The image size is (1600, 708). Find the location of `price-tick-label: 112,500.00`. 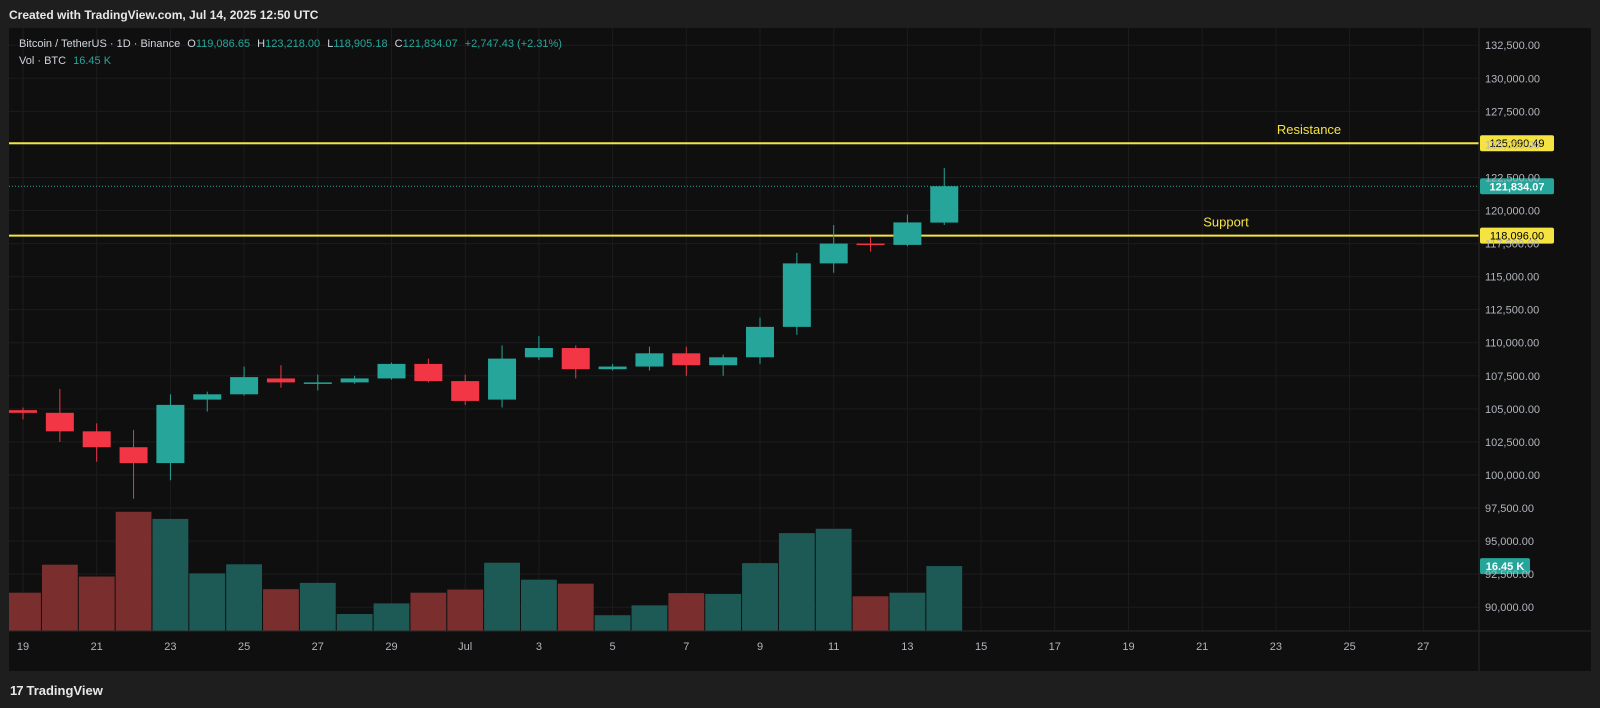

price-tick-label: 112,500.00 is located at coordinates (1512, 311).